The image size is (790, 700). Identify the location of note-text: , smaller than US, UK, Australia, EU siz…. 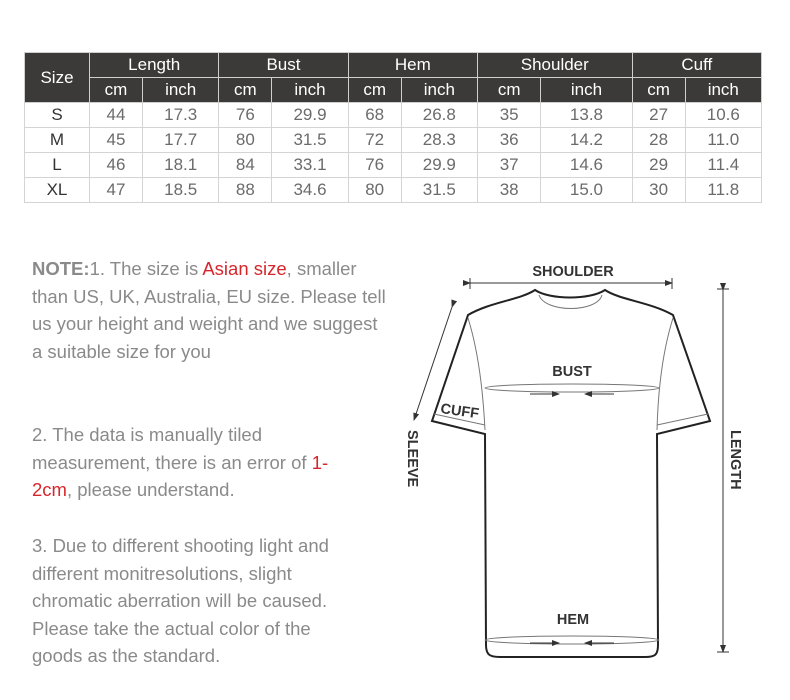
(209, 310).